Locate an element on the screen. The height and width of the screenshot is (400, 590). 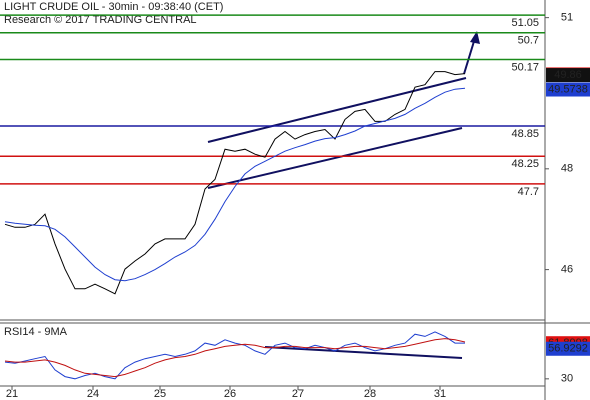
price-marker-label: 56.9292 is located at coordinates (568, 349).